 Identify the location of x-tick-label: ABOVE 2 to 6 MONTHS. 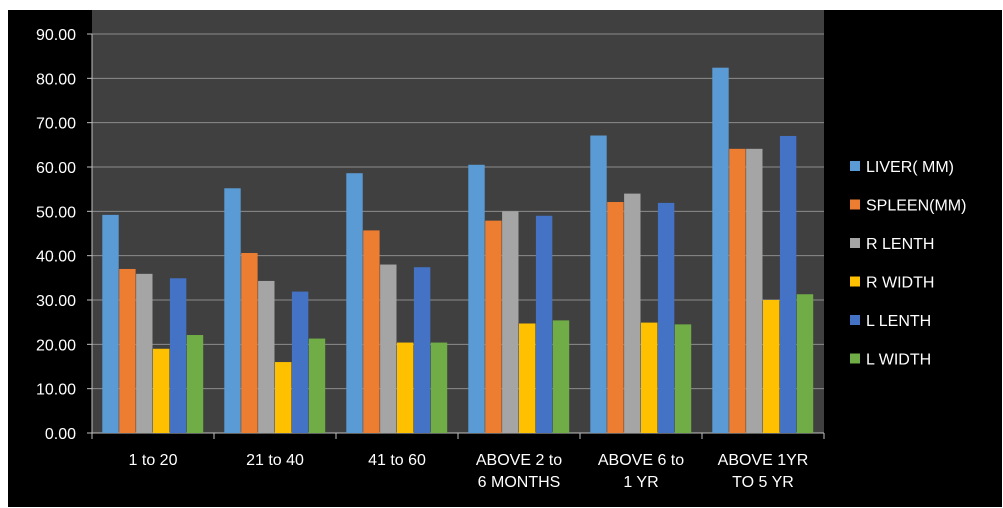
(519, 471).